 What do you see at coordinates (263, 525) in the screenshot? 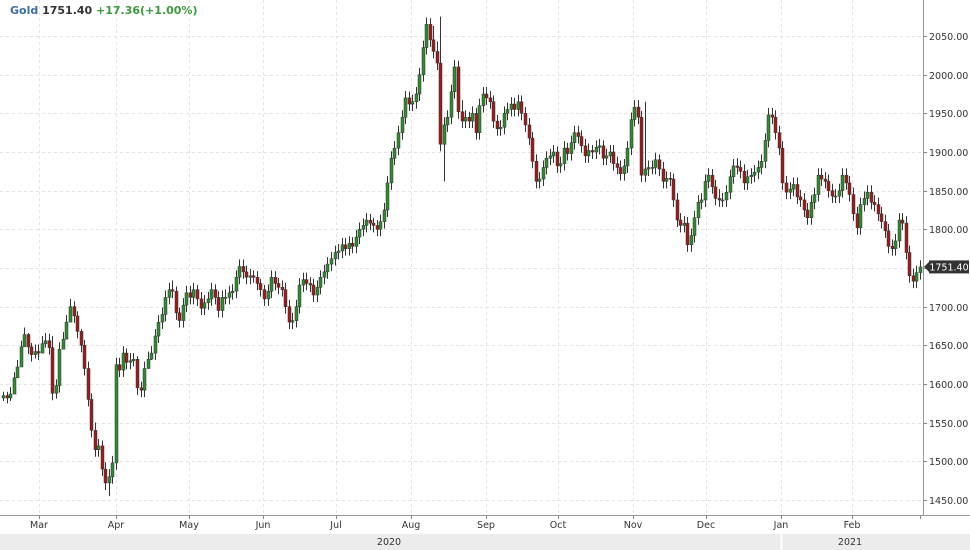
I see `x-tick-label: Jun` at bounding box center [263, 525].